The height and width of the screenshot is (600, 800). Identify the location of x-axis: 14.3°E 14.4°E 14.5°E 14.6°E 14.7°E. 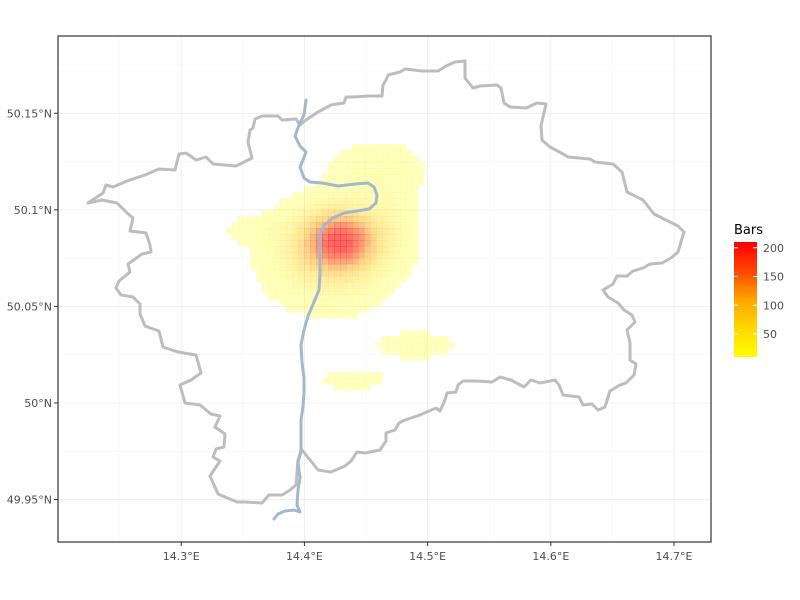
(428, 552).